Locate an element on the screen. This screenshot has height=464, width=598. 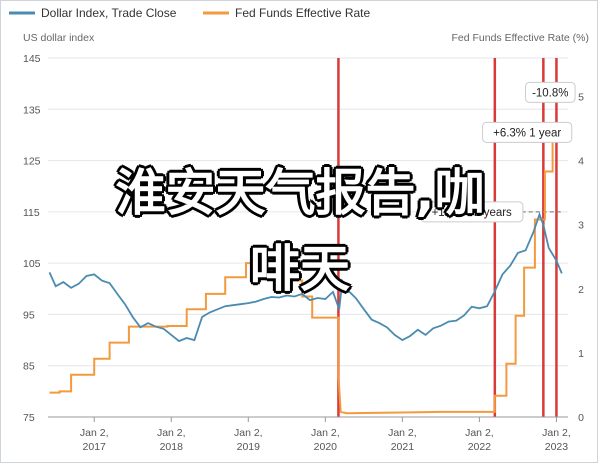
right-tick-label: 2 is located at coordinates (581, 290).